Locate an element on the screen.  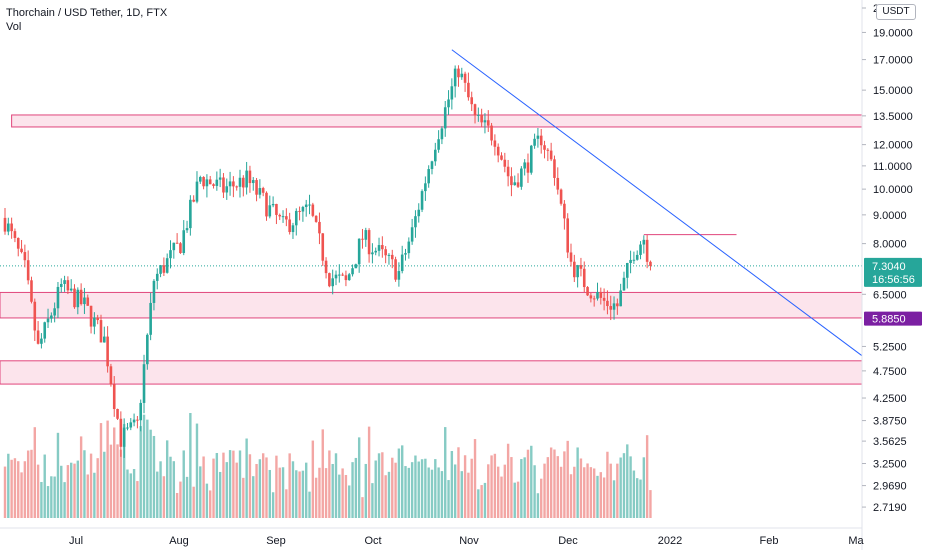
currency-button: USDT is located at coordinates (896, 12).